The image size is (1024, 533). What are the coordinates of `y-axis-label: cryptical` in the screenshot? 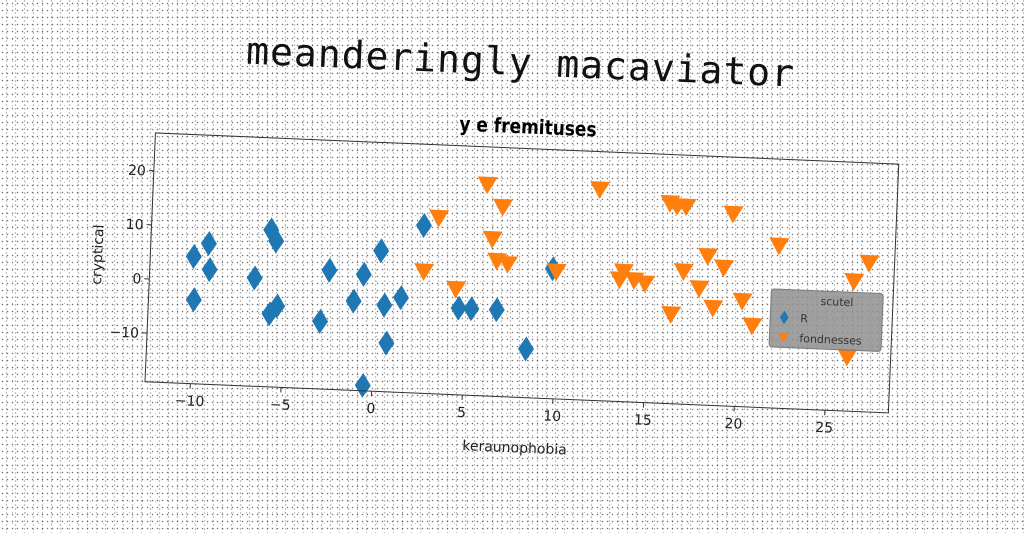 It's located at (98, 254).